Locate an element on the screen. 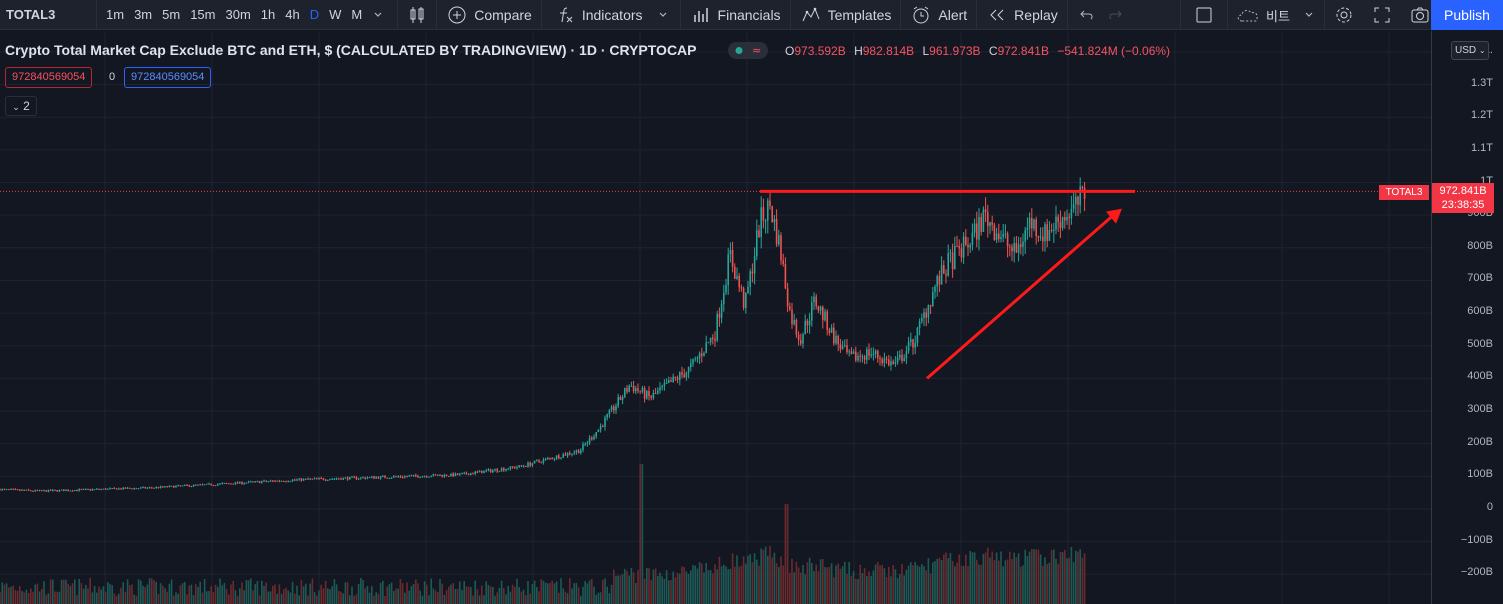 This screenshot has width=1503, height=604. interval-3m: 3m is located at coordinates (143, 14).